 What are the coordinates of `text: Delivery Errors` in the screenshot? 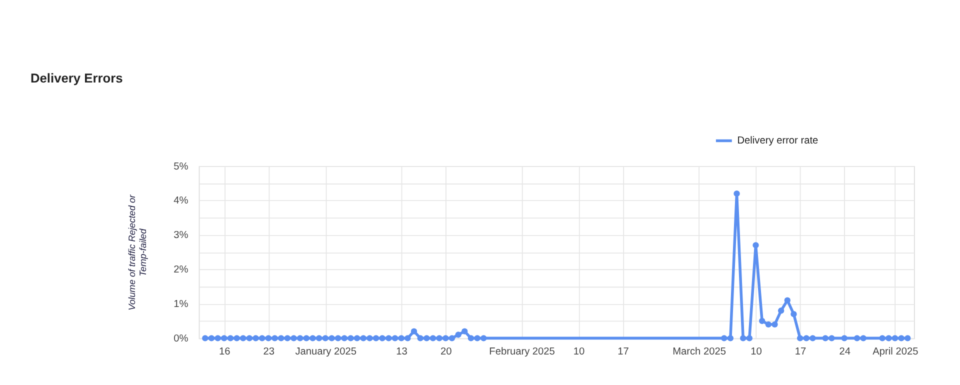 It's located at (76, 78).